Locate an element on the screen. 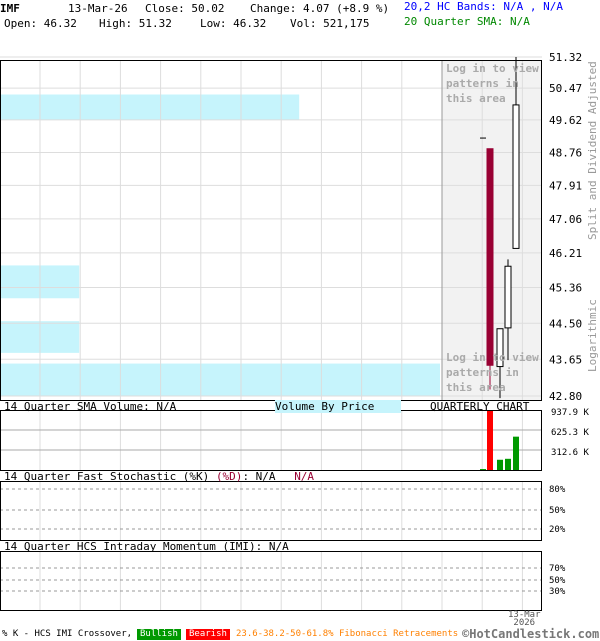 Image resolution: width=600 pixels, height=641 pixels. y-tick-label: 45.36 is located at coordinates (565, 288).